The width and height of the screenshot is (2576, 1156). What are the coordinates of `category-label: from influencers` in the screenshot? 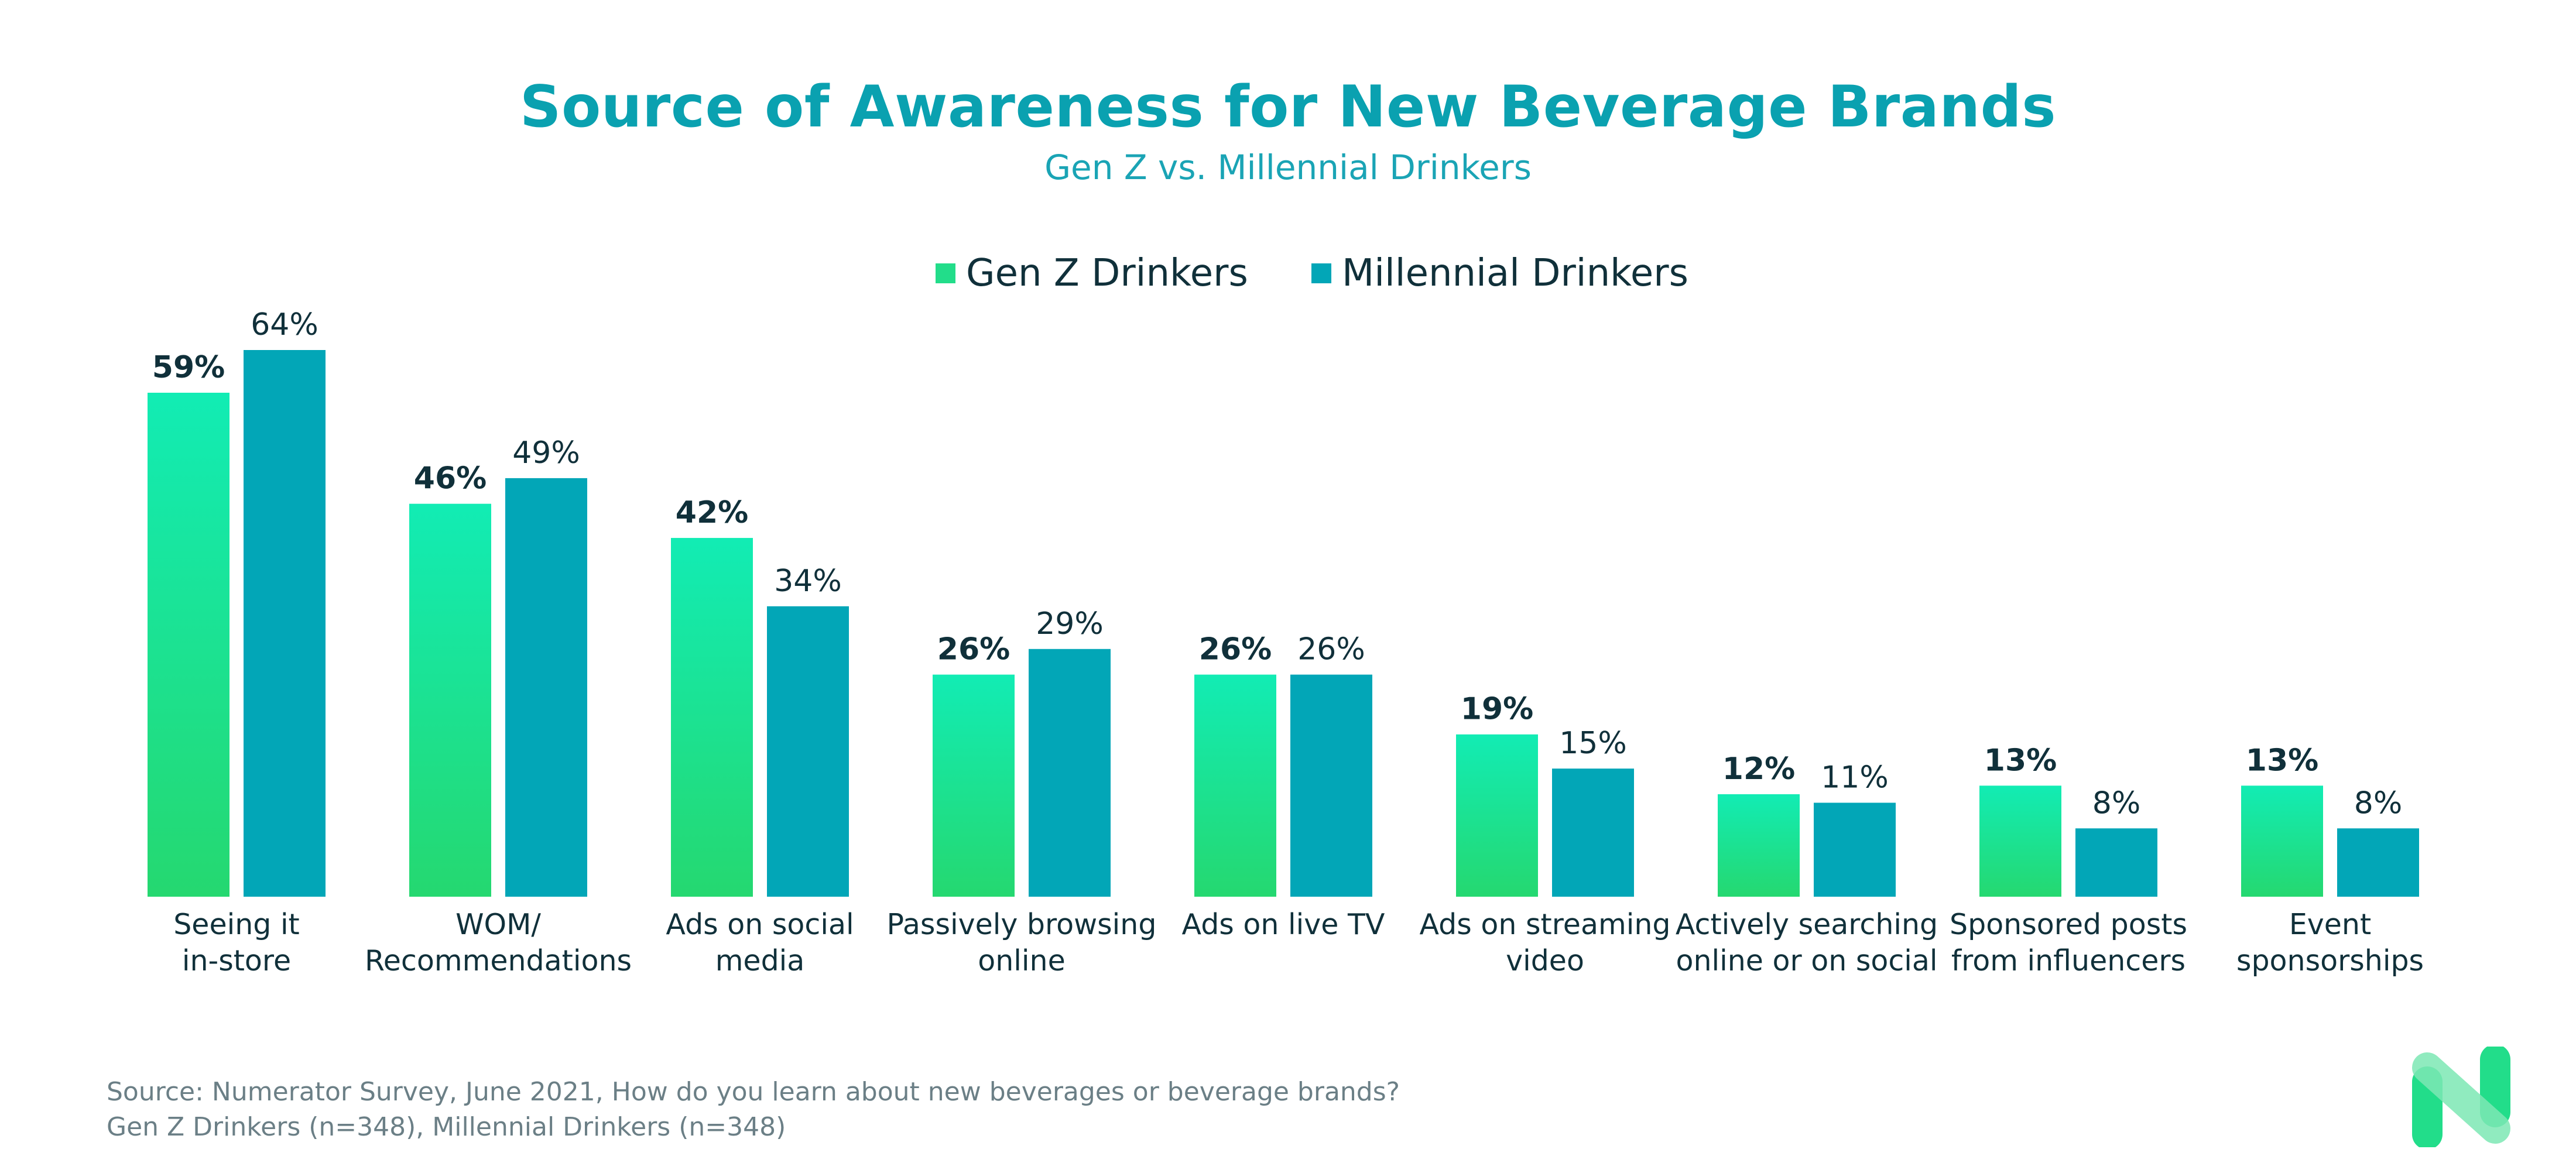 It's located at (2068, 960).